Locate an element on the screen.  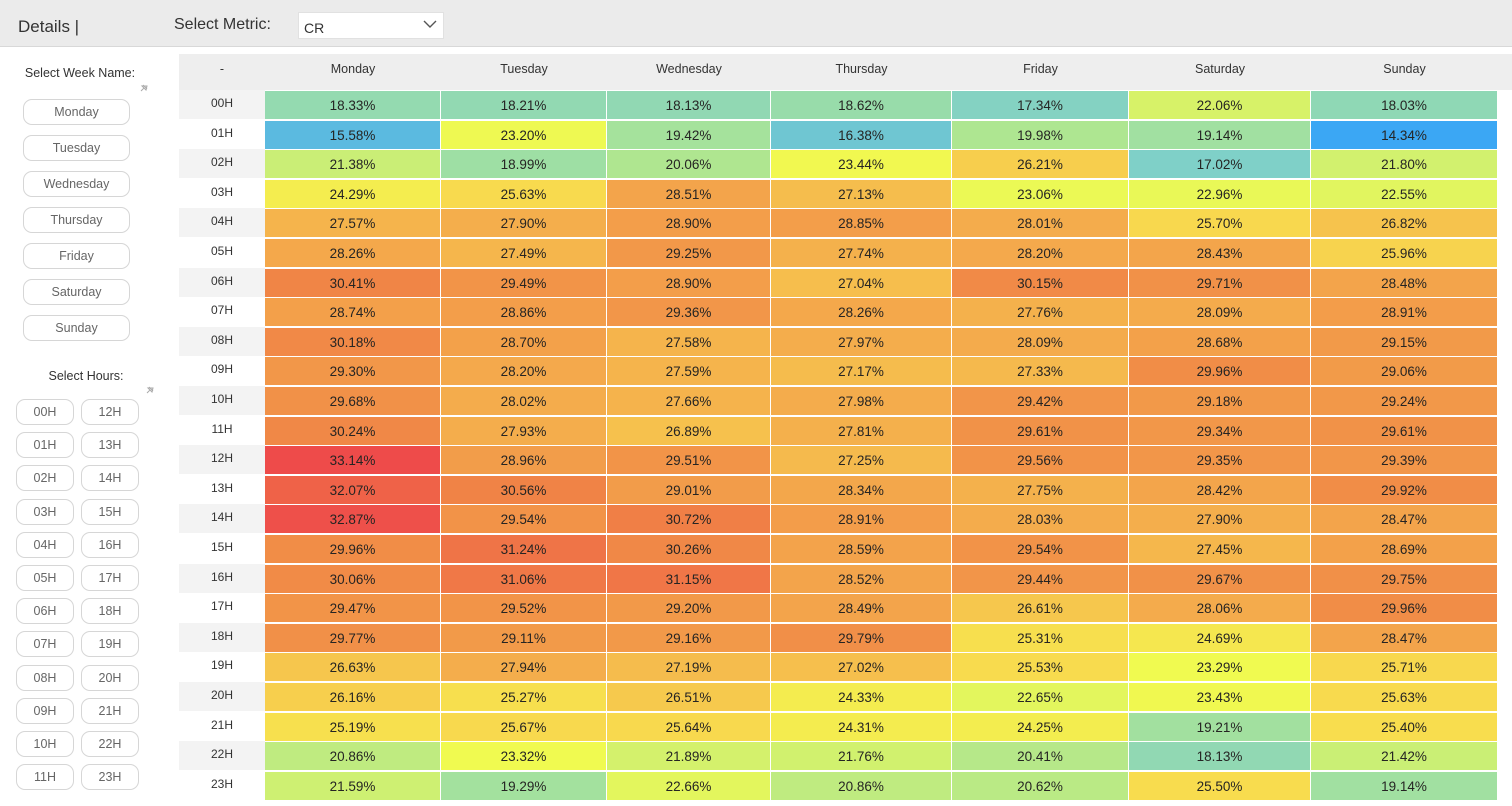
matrix-cell: 24.25% is located at coordinates (1040, 726).